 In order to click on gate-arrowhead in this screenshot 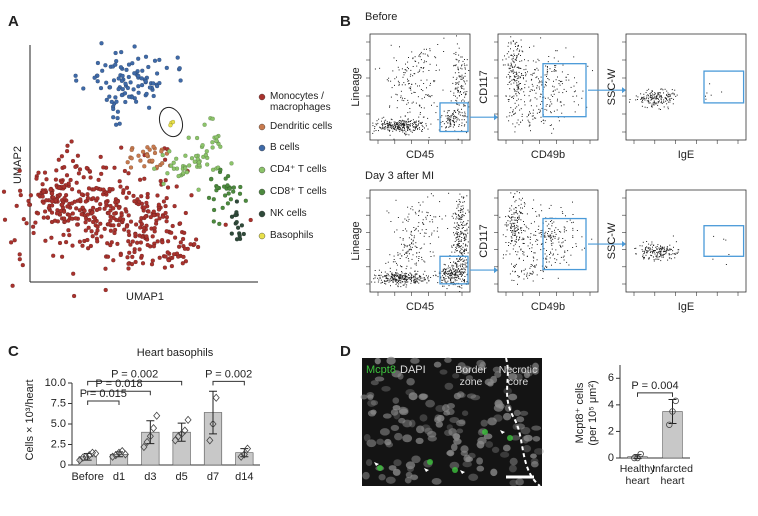, I will do `click(496, 270)`.